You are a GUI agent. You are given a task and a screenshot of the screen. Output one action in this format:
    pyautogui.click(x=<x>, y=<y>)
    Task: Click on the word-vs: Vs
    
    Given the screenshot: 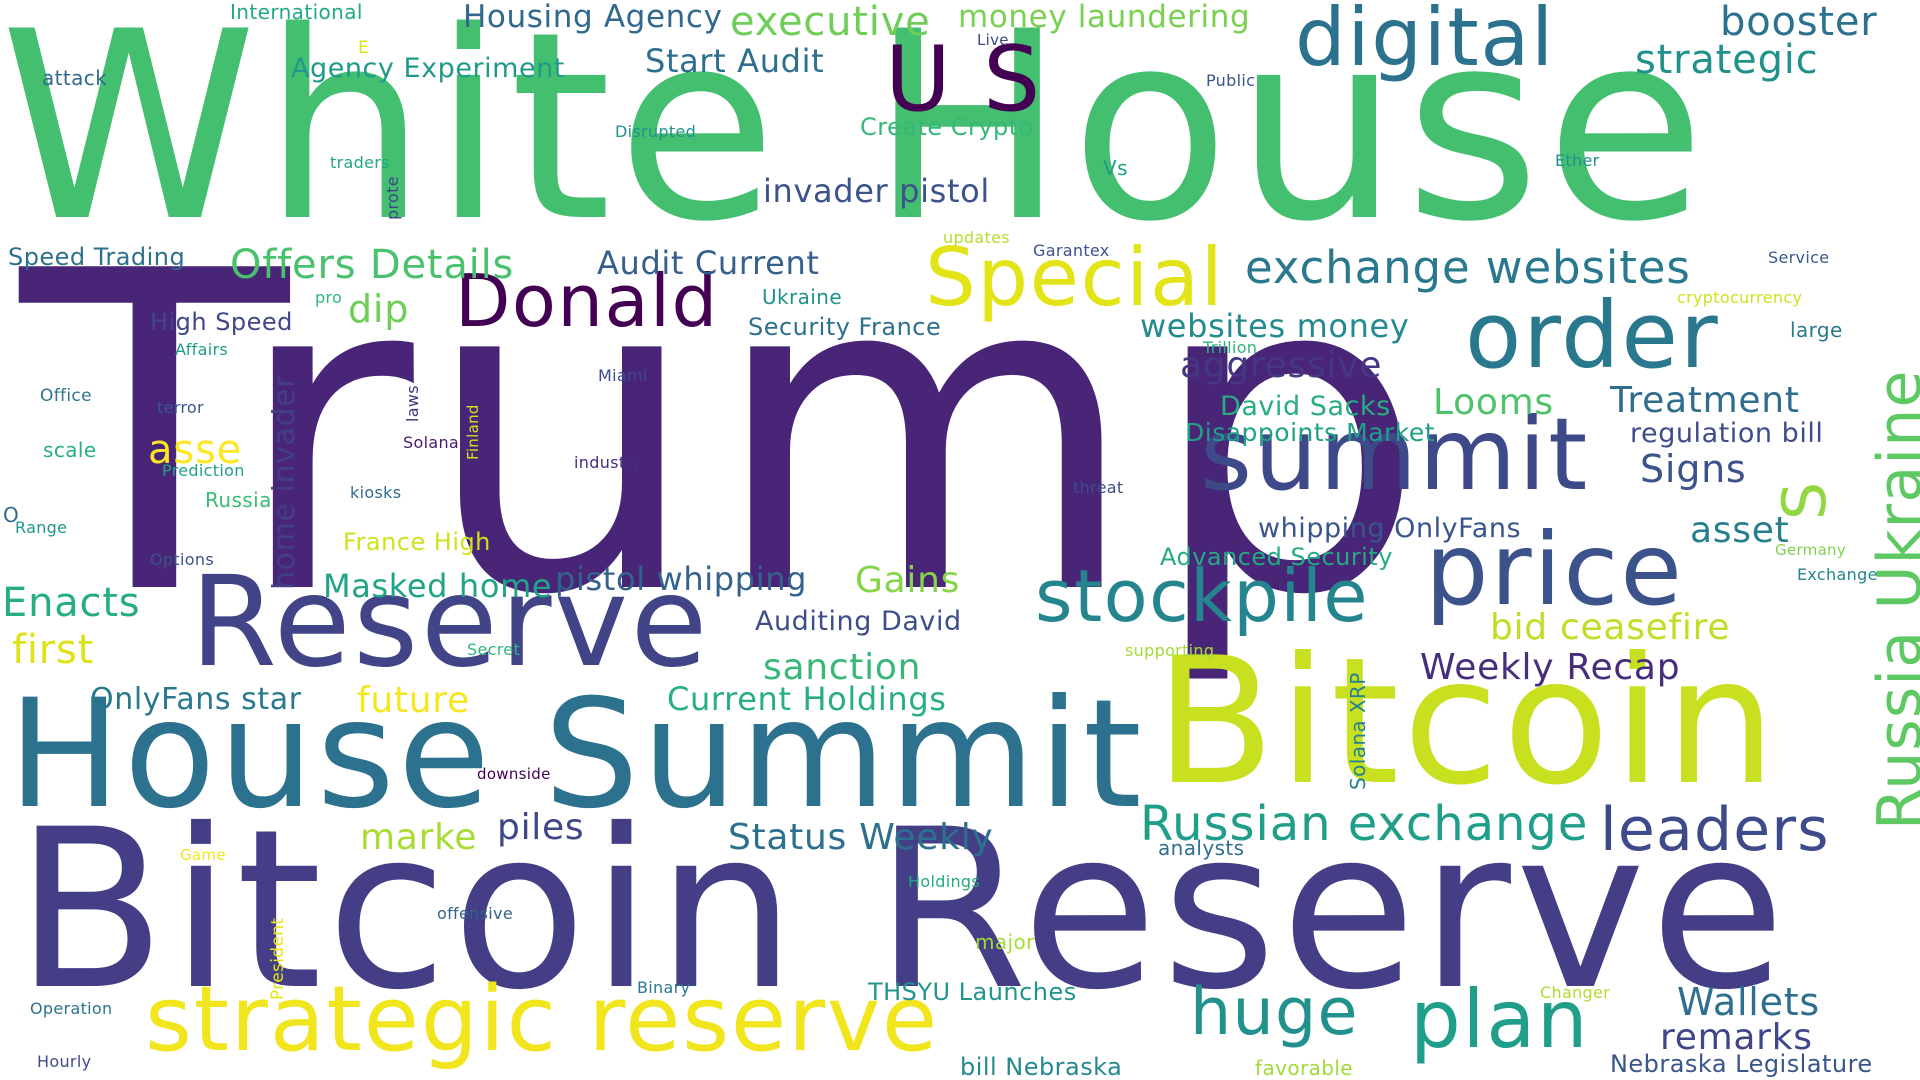 What is the action you would take?
    pyautogui.click(x=1115, y=168)
    